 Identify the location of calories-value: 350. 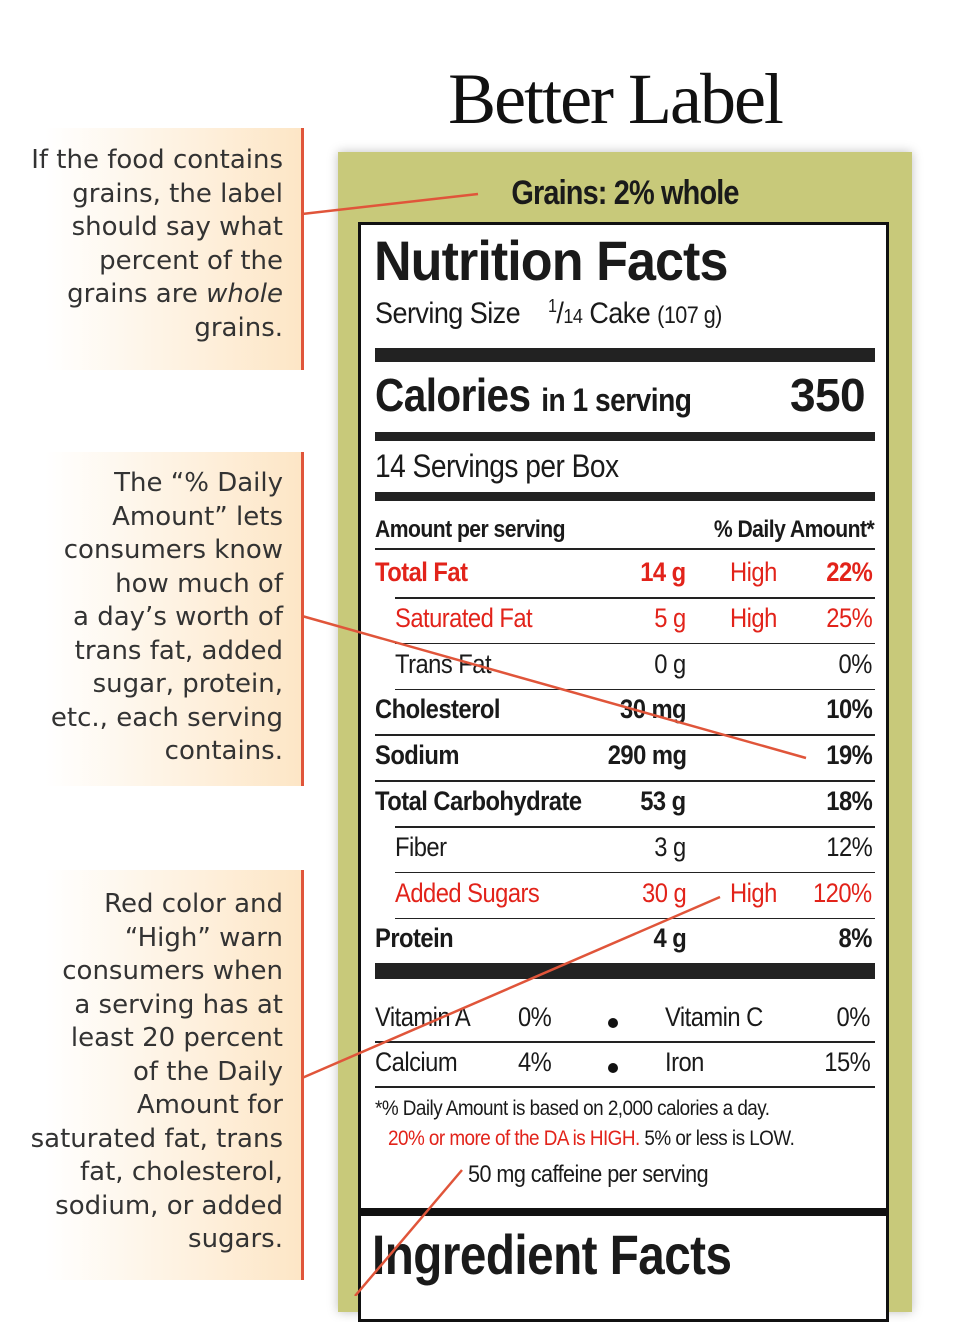
(828, 395).